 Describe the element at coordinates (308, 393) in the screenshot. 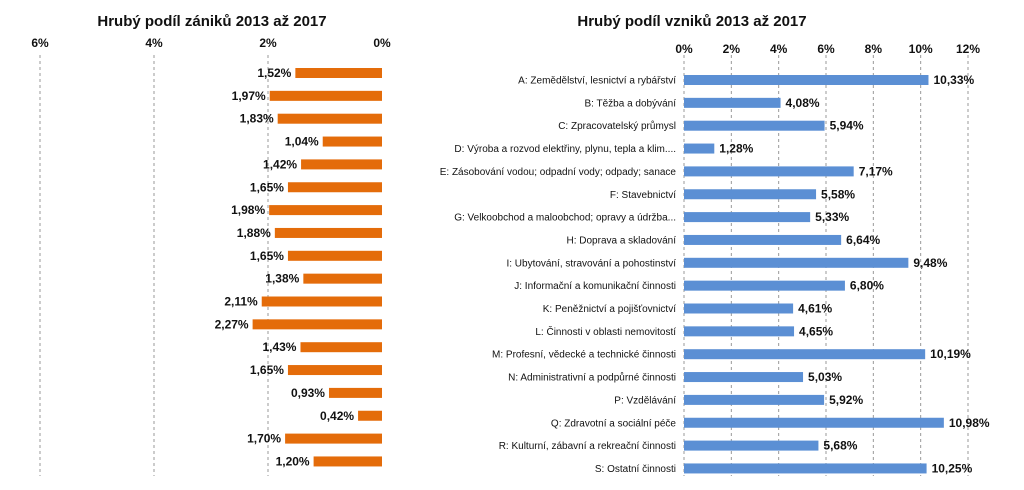

I see `data-label: 0,93%` at that location.